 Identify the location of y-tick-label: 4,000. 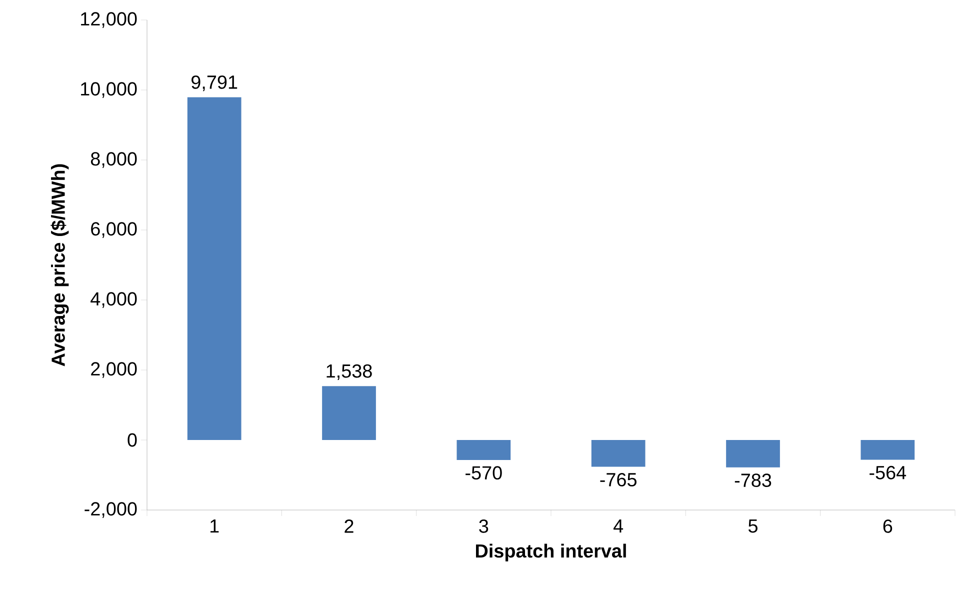
(113, 300).